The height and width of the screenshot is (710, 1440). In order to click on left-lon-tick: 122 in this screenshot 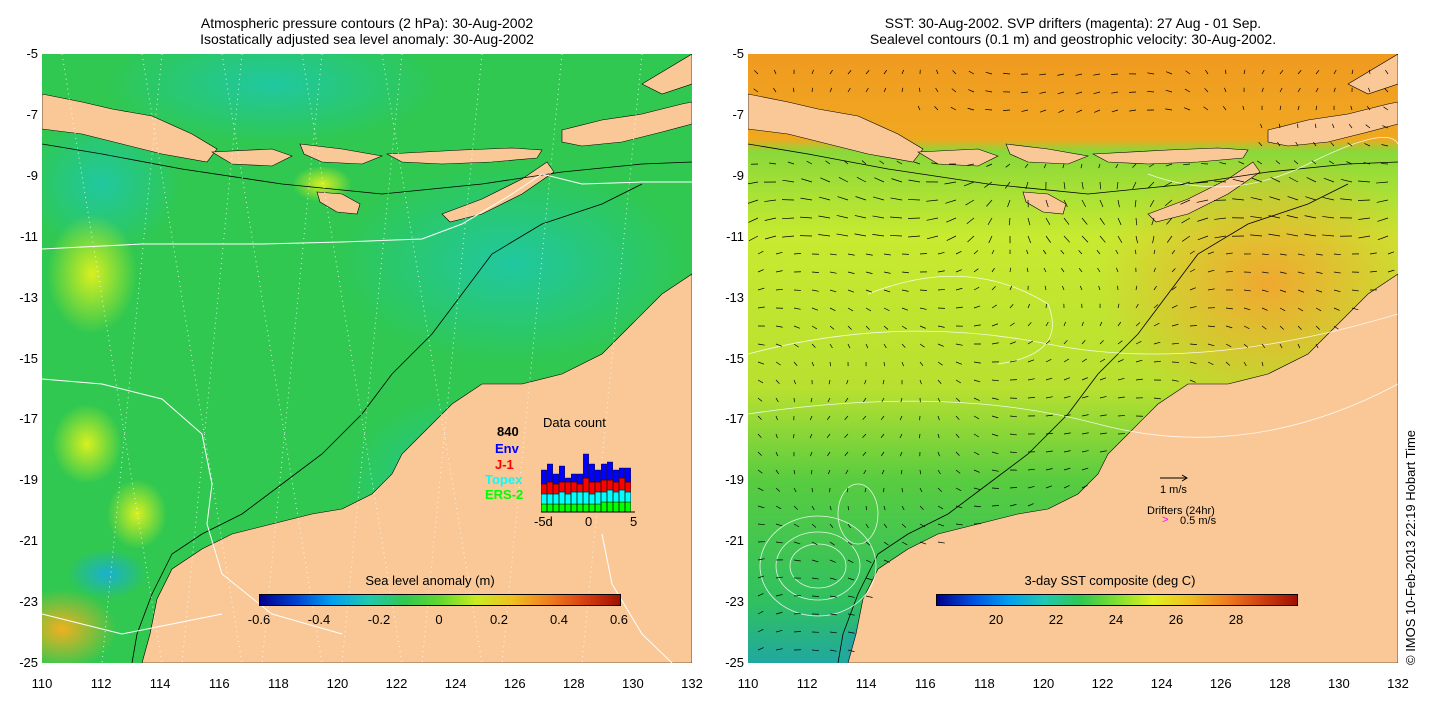, I will do `click(396, 683)`.